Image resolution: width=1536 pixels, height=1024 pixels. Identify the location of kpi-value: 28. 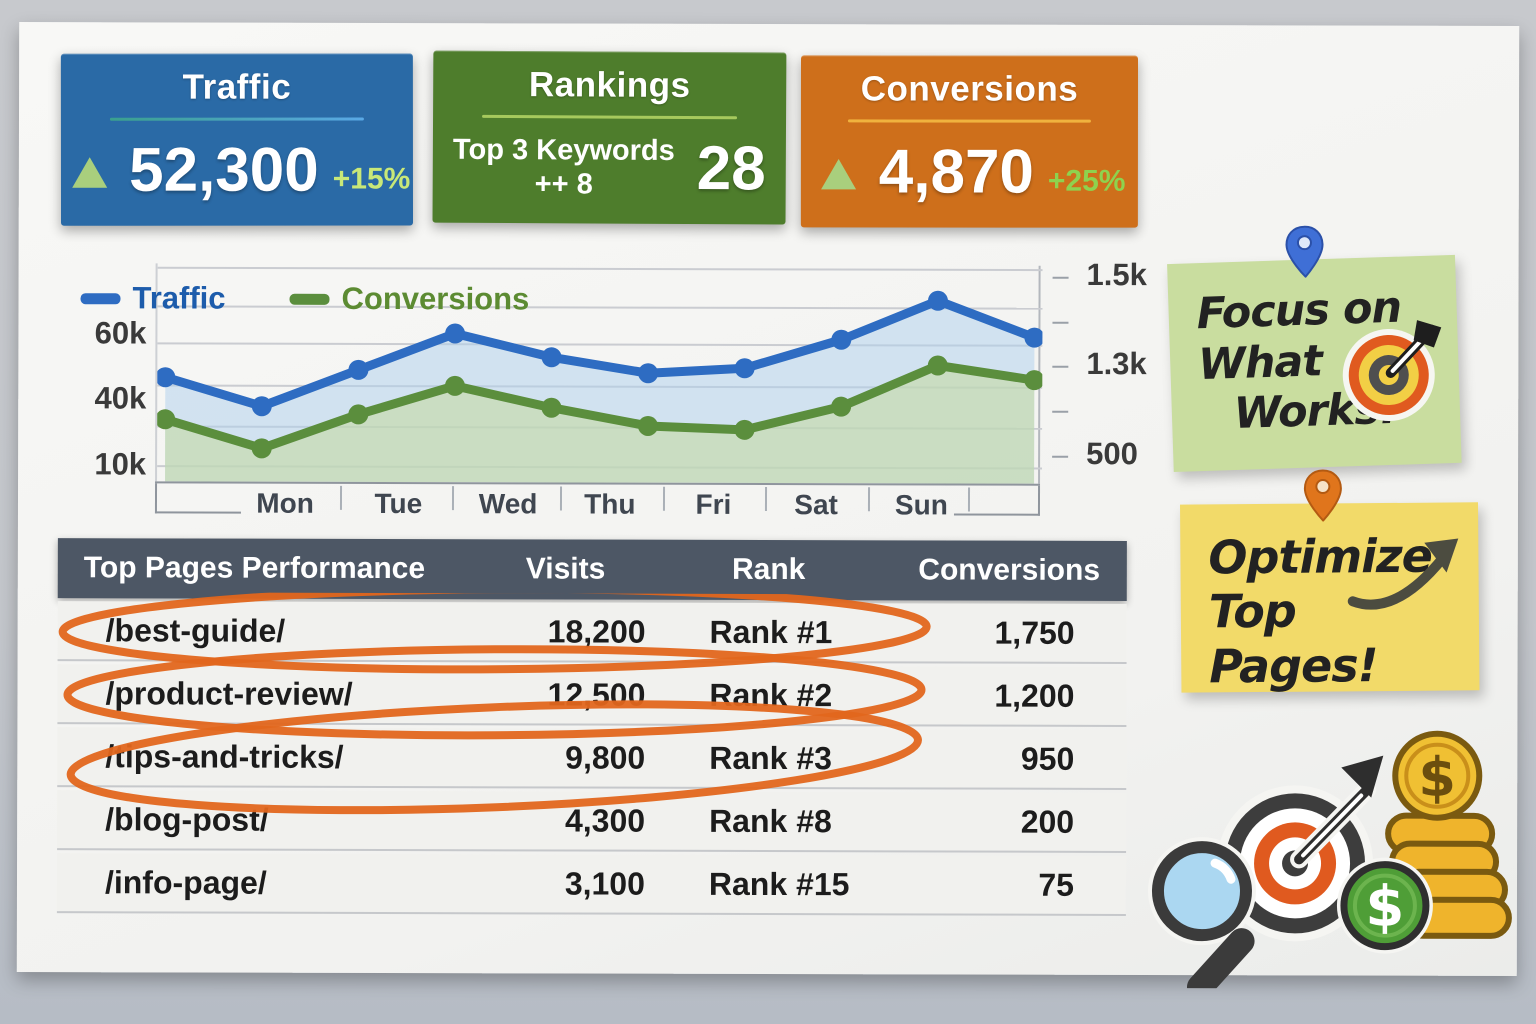
(731, 169).